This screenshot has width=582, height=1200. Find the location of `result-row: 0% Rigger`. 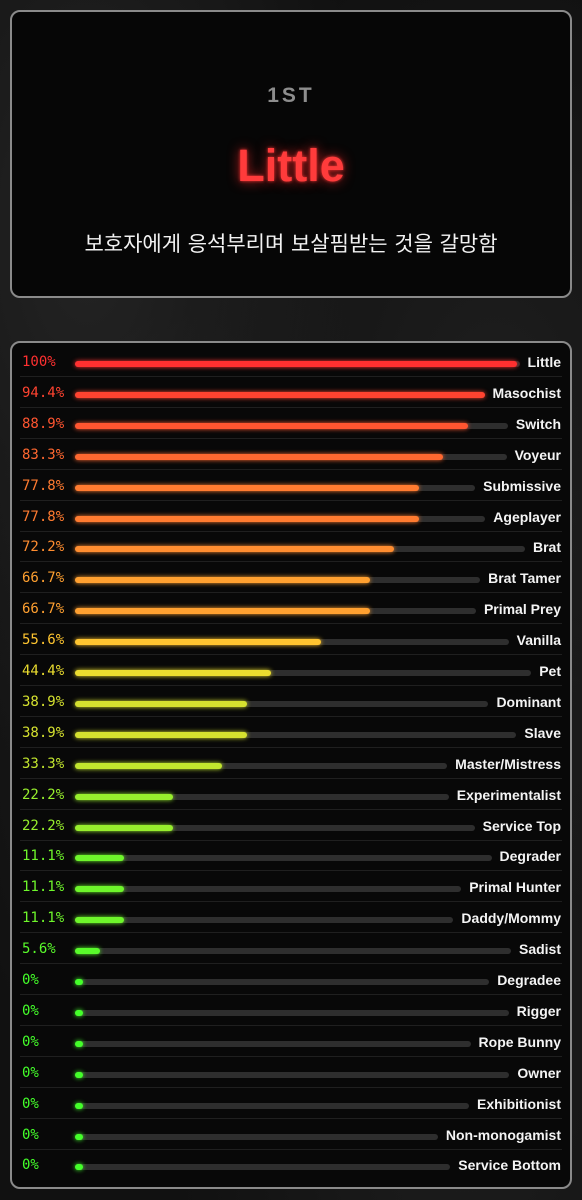

result-row: 0% Rigger is located at coordinates (291, 1010).